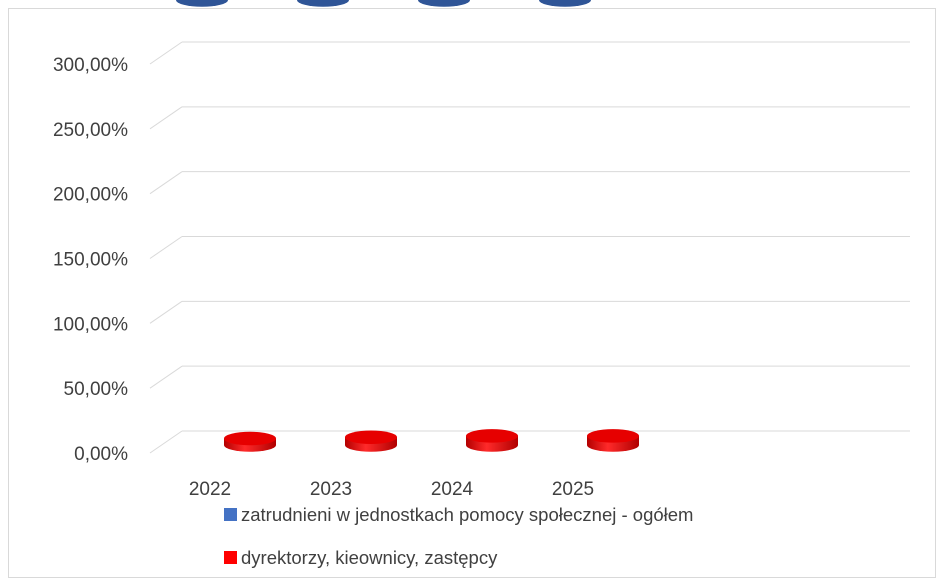 The width and height of the screenshot is (944, 582). What do you see at coordinates (452, 489) in the screenshot?
I see `x-tick-label: 2024` at bounding box center [452, 489].